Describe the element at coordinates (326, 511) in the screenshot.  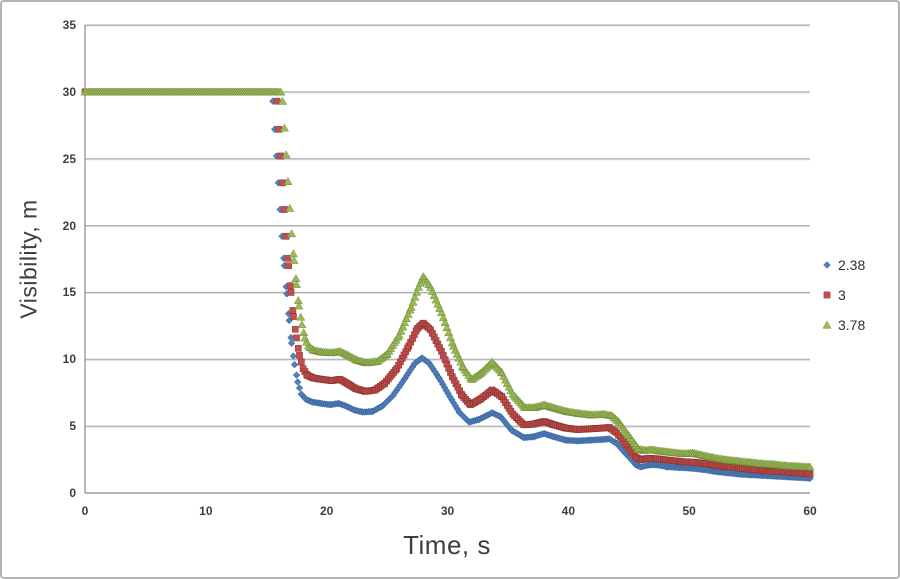
I see `x-tick-label: 20` at that location.